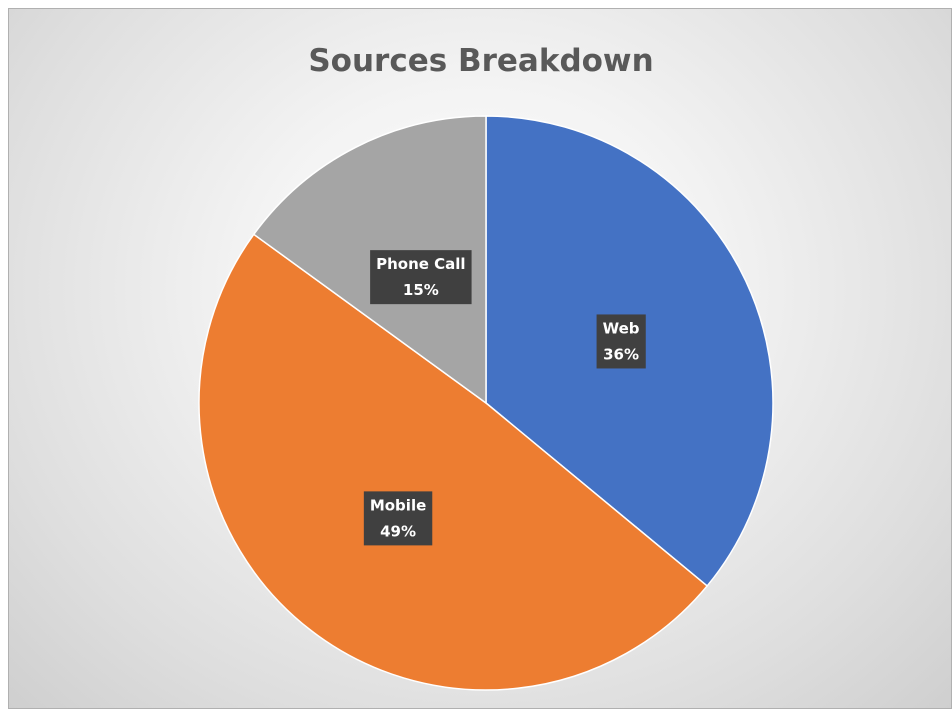  I want to click on chart-title: Sources Breakdown, so click(481, 61).